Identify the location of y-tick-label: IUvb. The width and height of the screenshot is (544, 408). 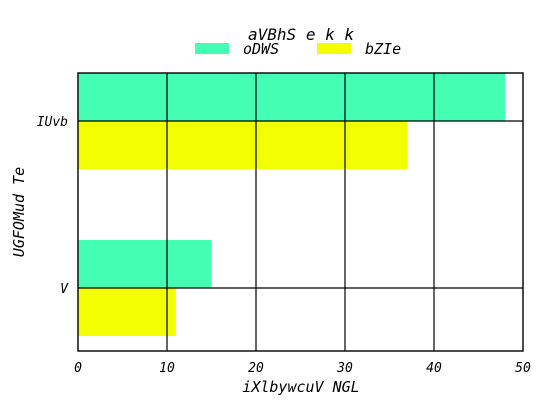
(52, 122).